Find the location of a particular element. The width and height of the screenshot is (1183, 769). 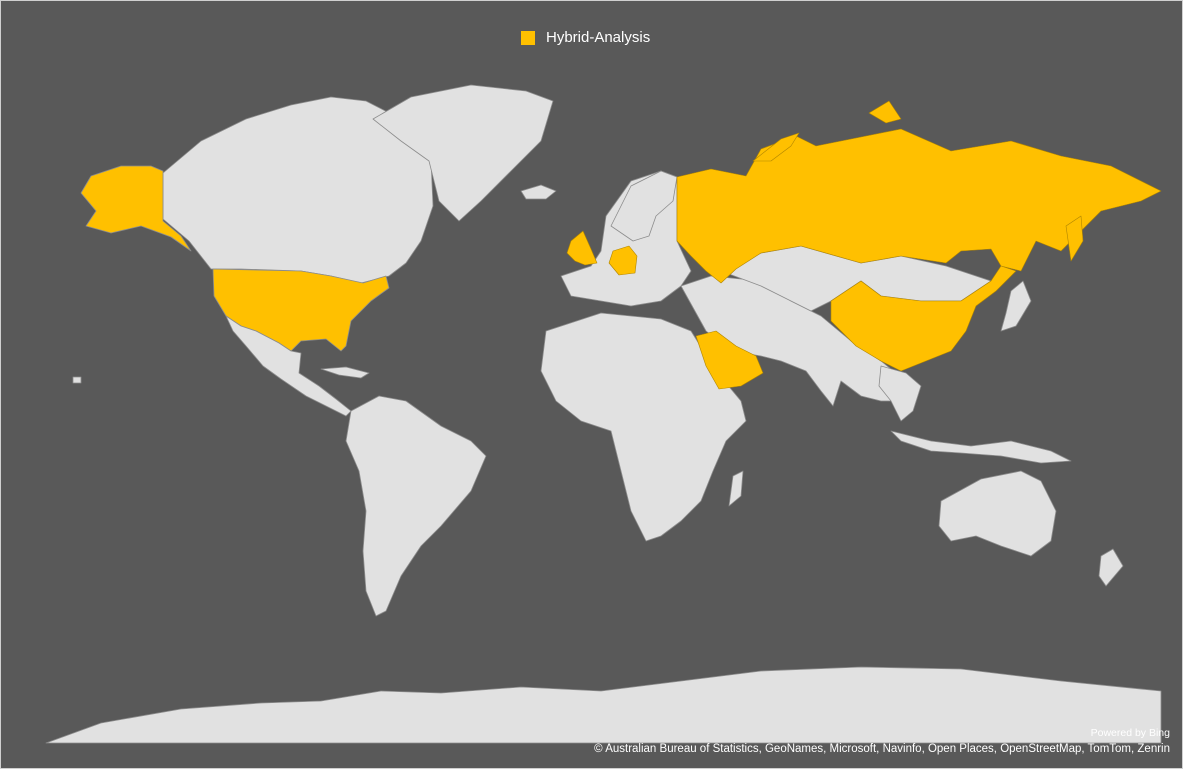

novaya-zemlya is located at coordinates (776, 147).